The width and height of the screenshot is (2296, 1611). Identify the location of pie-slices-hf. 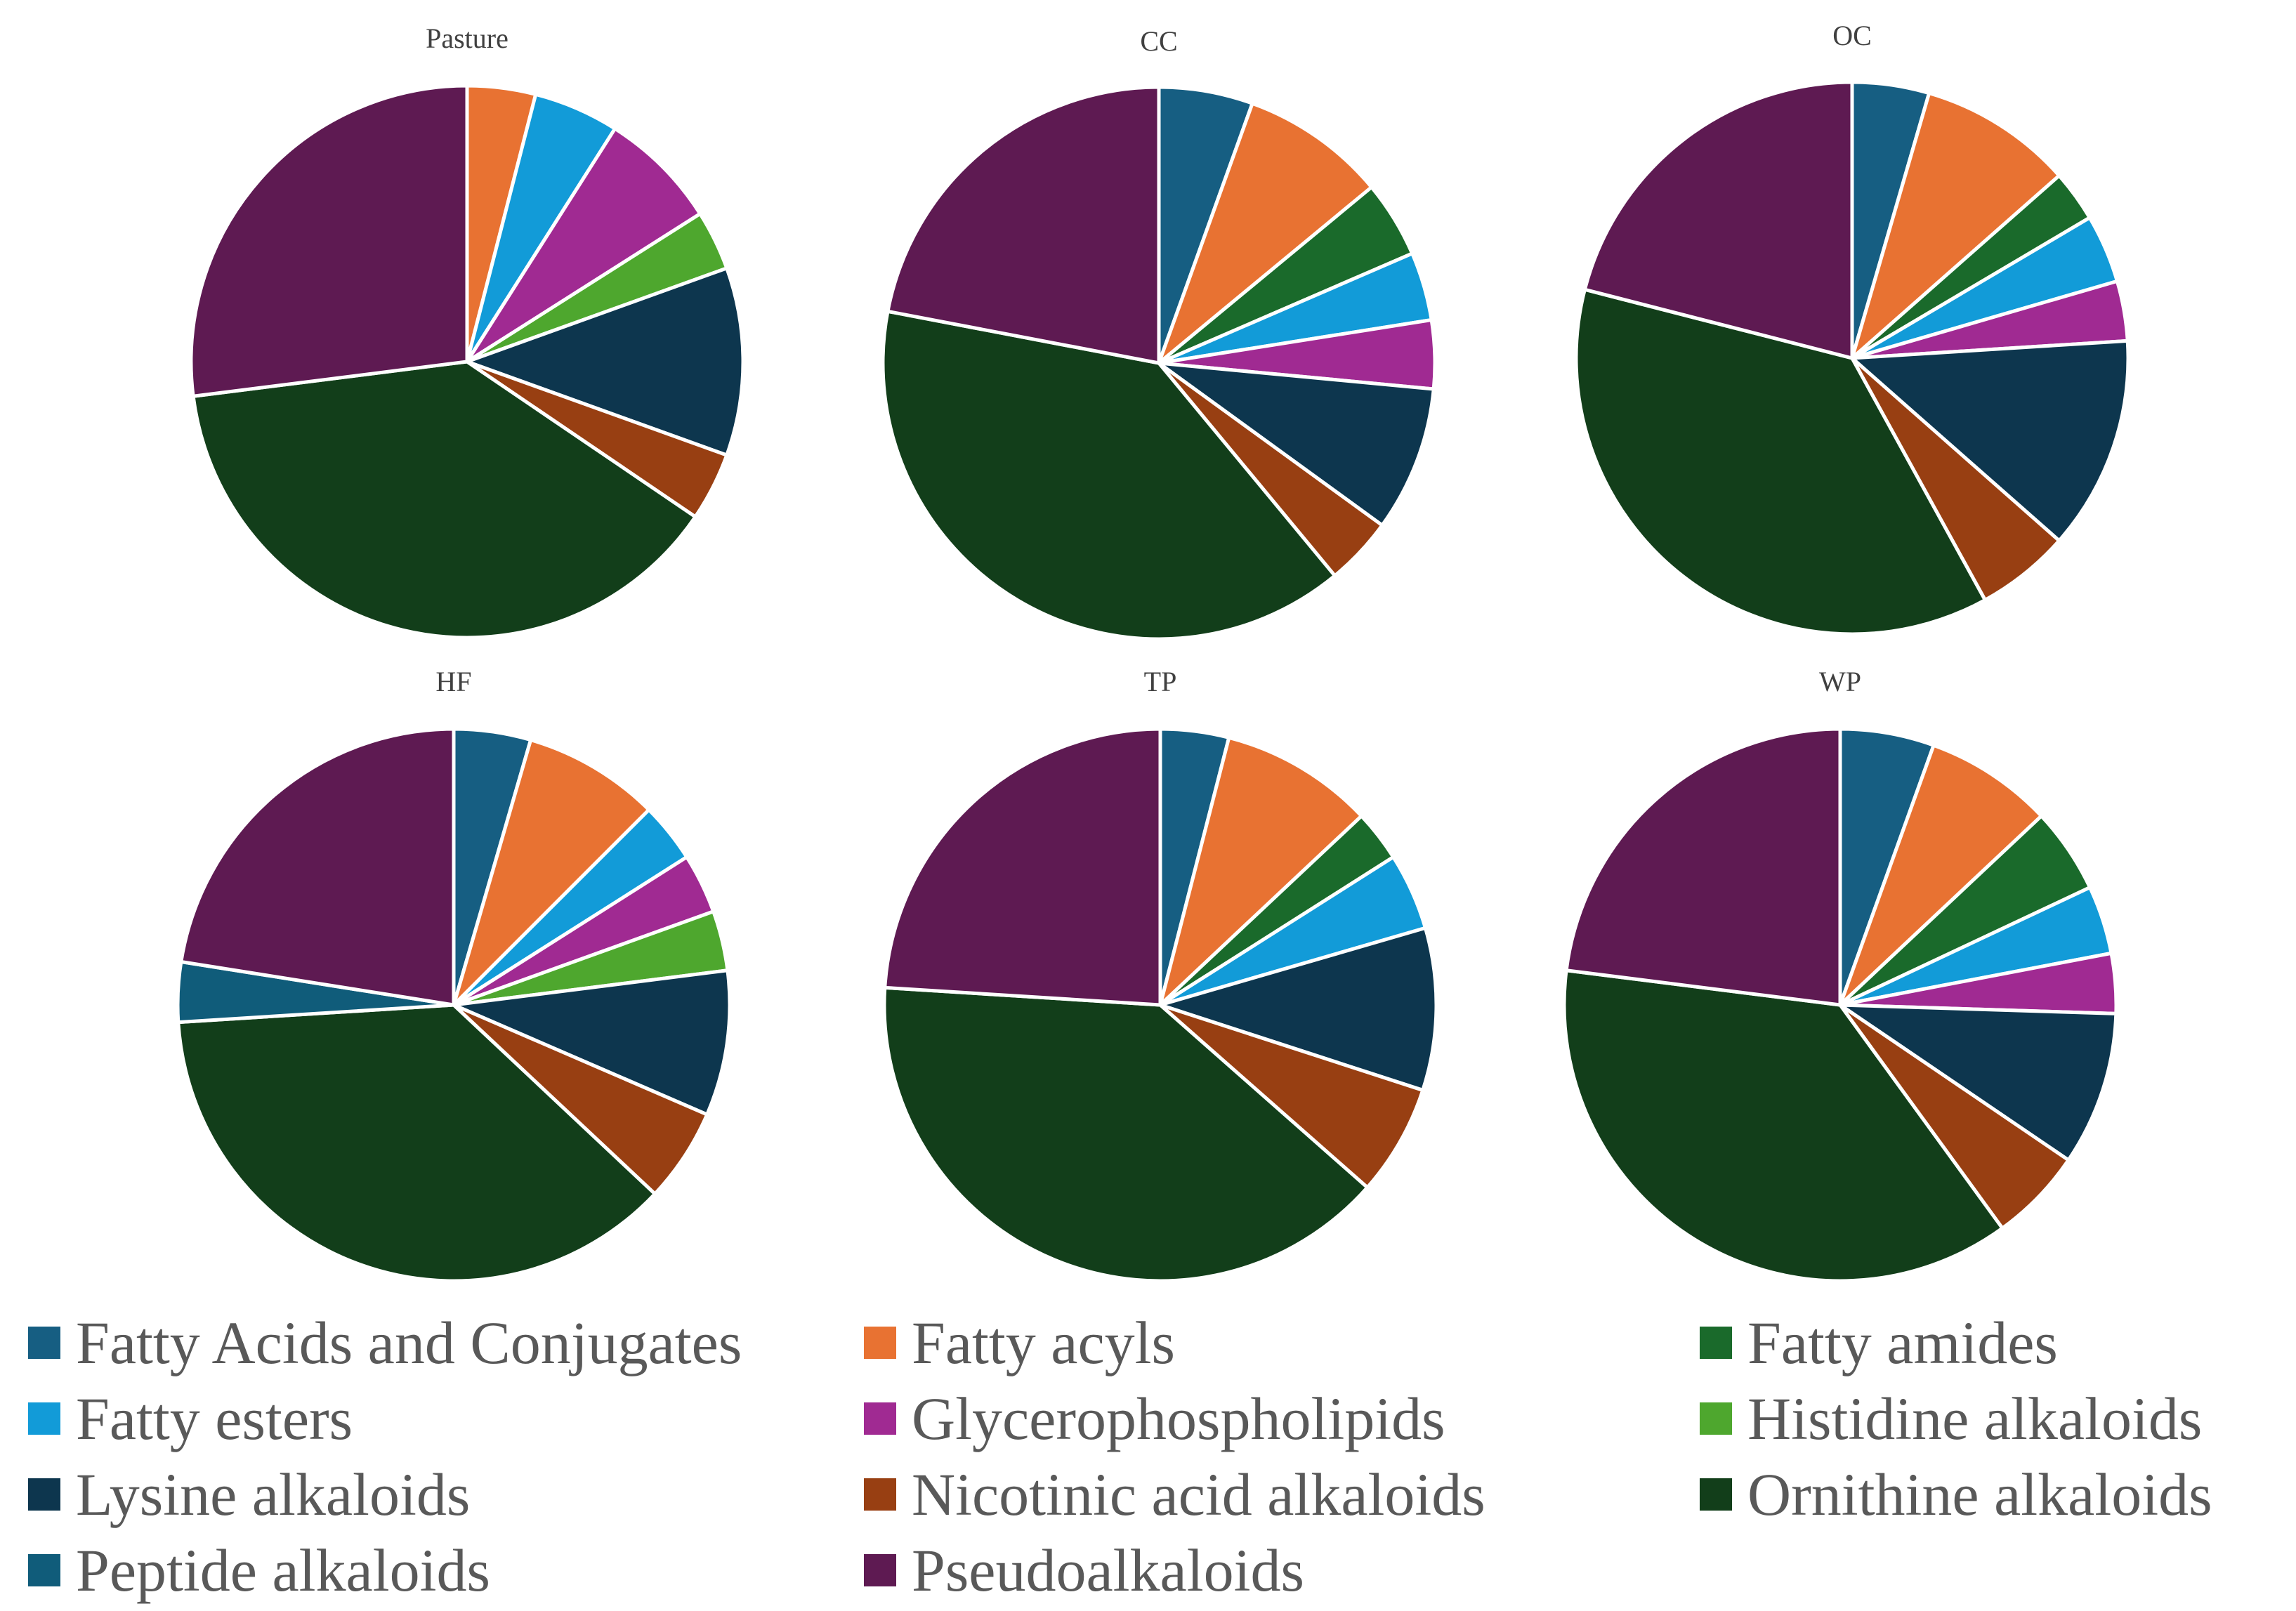
(454, 1005).